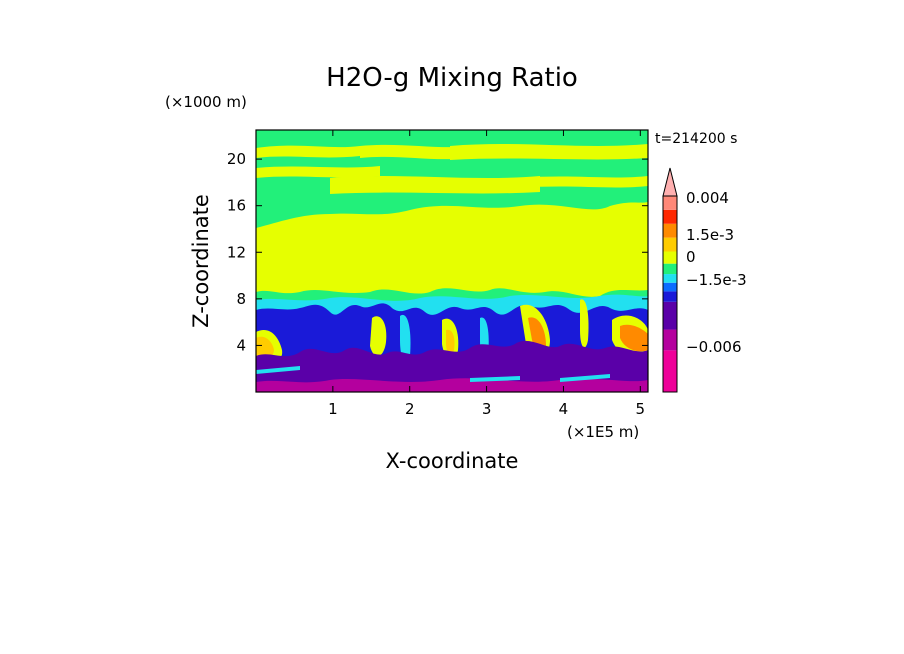  Describe the element at coordinates (696, 139) in the screenshot. I see `time-label: t=214200 s` at that location.